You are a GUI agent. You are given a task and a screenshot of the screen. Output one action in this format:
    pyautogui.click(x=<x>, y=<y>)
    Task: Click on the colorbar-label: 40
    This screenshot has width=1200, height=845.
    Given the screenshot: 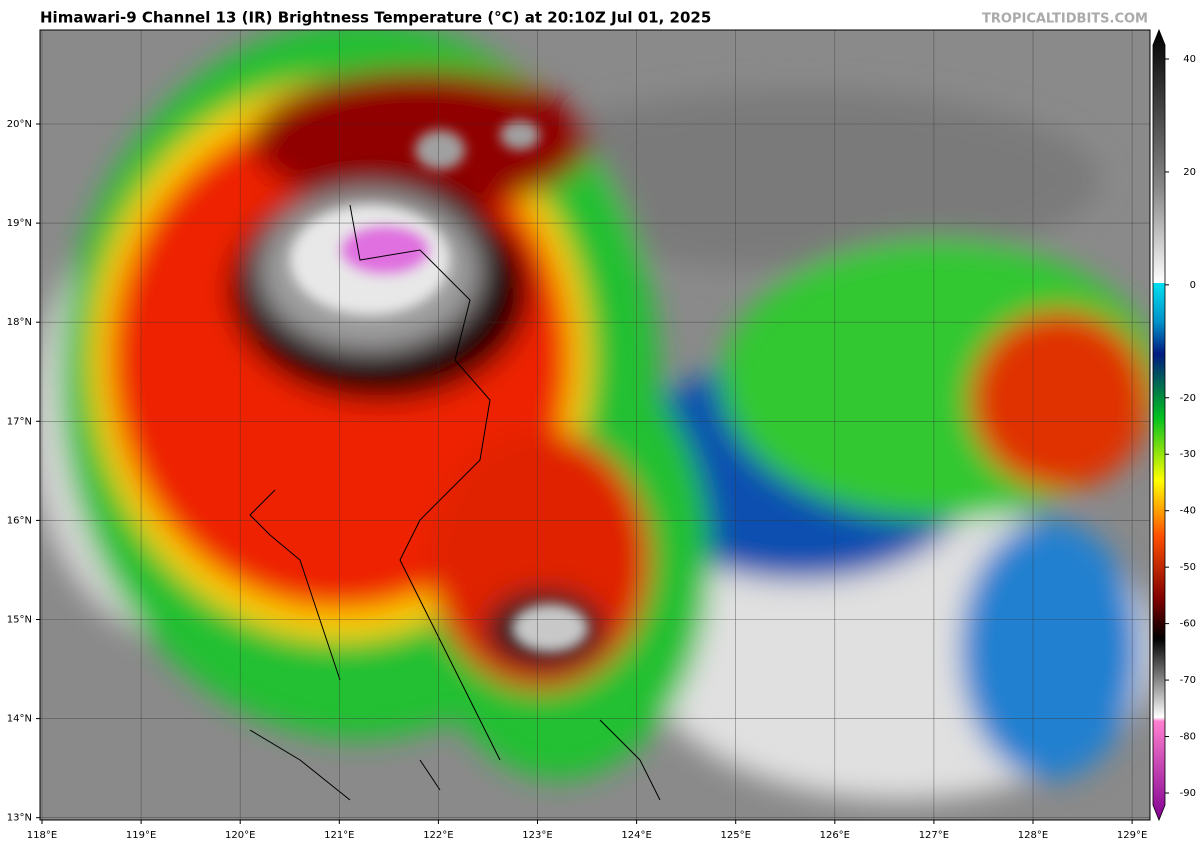 What is the action you would take?
    pyautogui.click(x=1189, y=59)
    